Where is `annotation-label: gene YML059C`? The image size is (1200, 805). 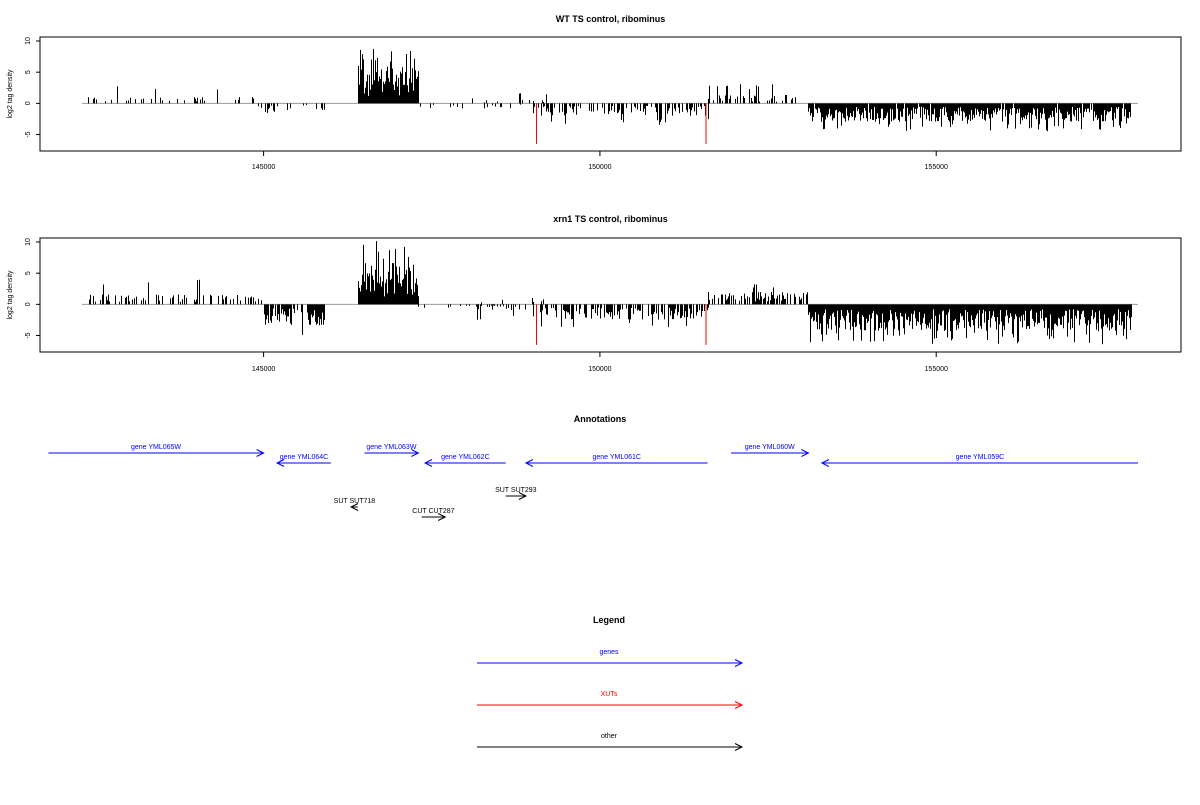 annotation-label: gene YML059C is located at coordinates (980, 457).